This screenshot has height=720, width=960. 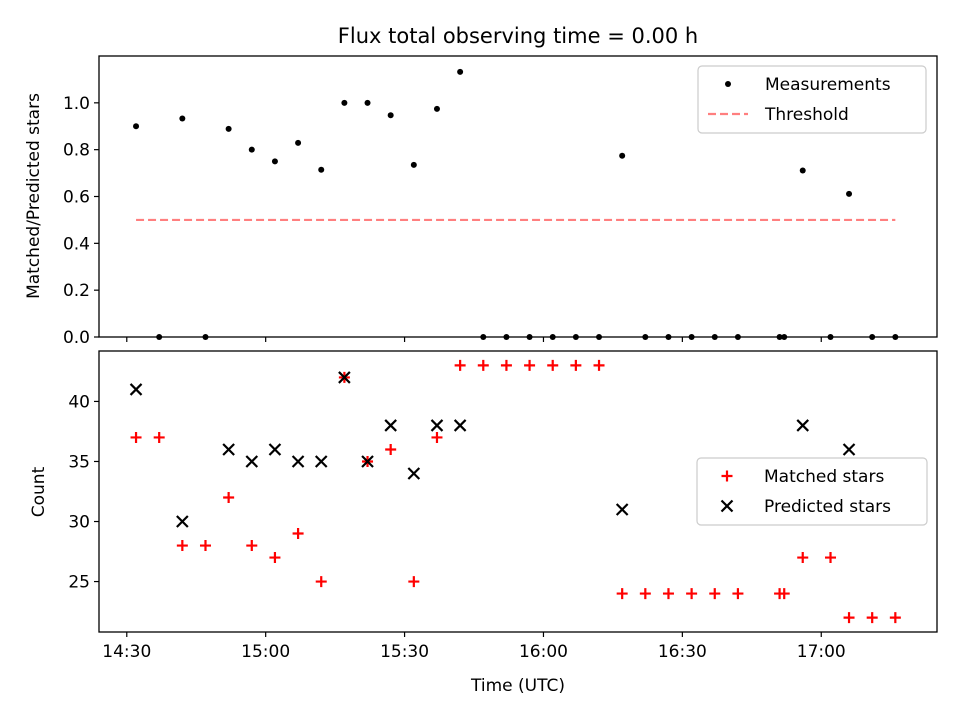 I want to click on y-tick-label: 0.8, so click(x=76, y=151).